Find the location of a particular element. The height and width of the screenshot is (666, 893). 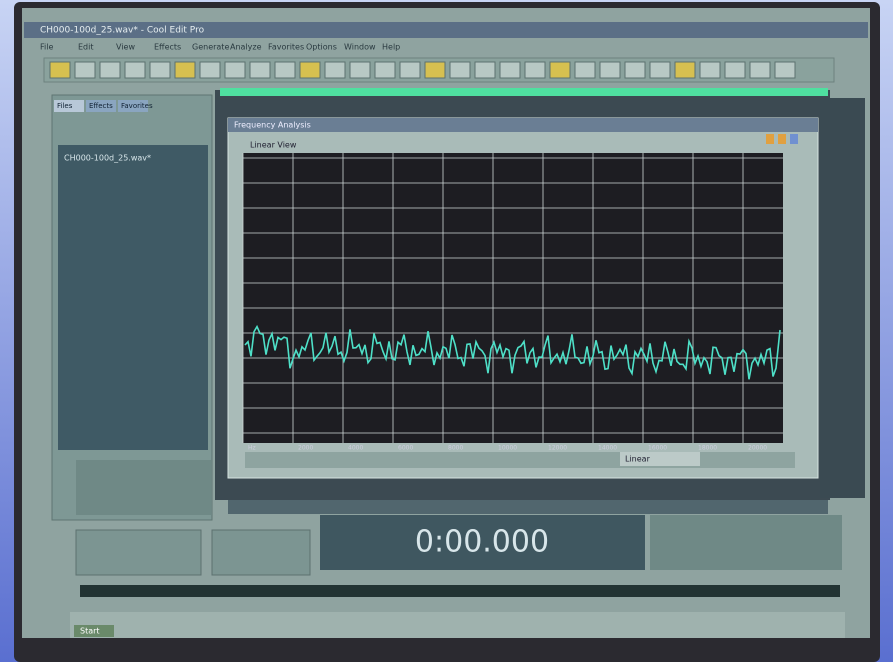

panel-tabs: Files Effects Favorites is located at coordinates (103, 106).